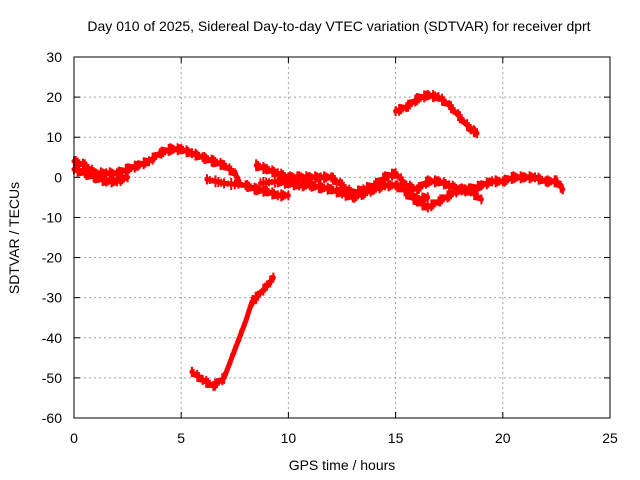  Describe the element at coordinates (342, 465) in the screenshot. I see `x-axis-label: GPS time / hours` at that location.